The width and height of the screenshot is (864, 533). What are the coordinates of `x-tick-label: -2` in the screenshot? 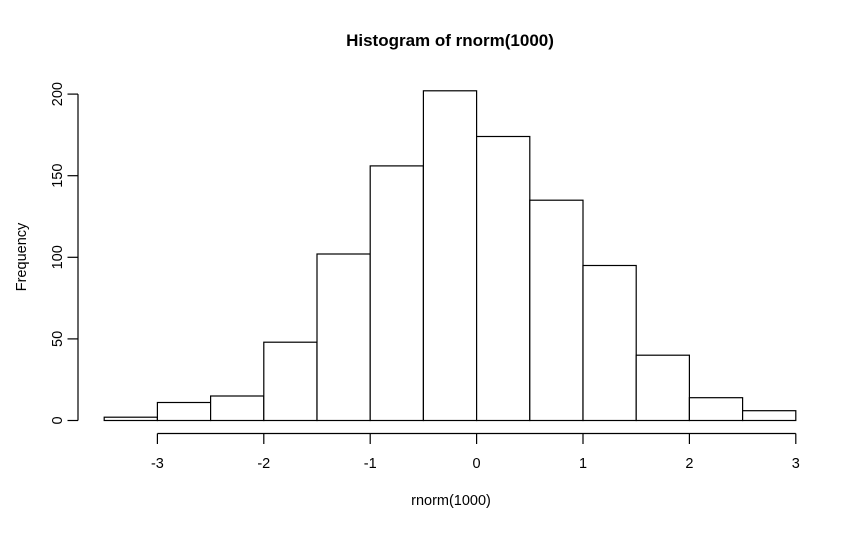 It's located at (263, 464).